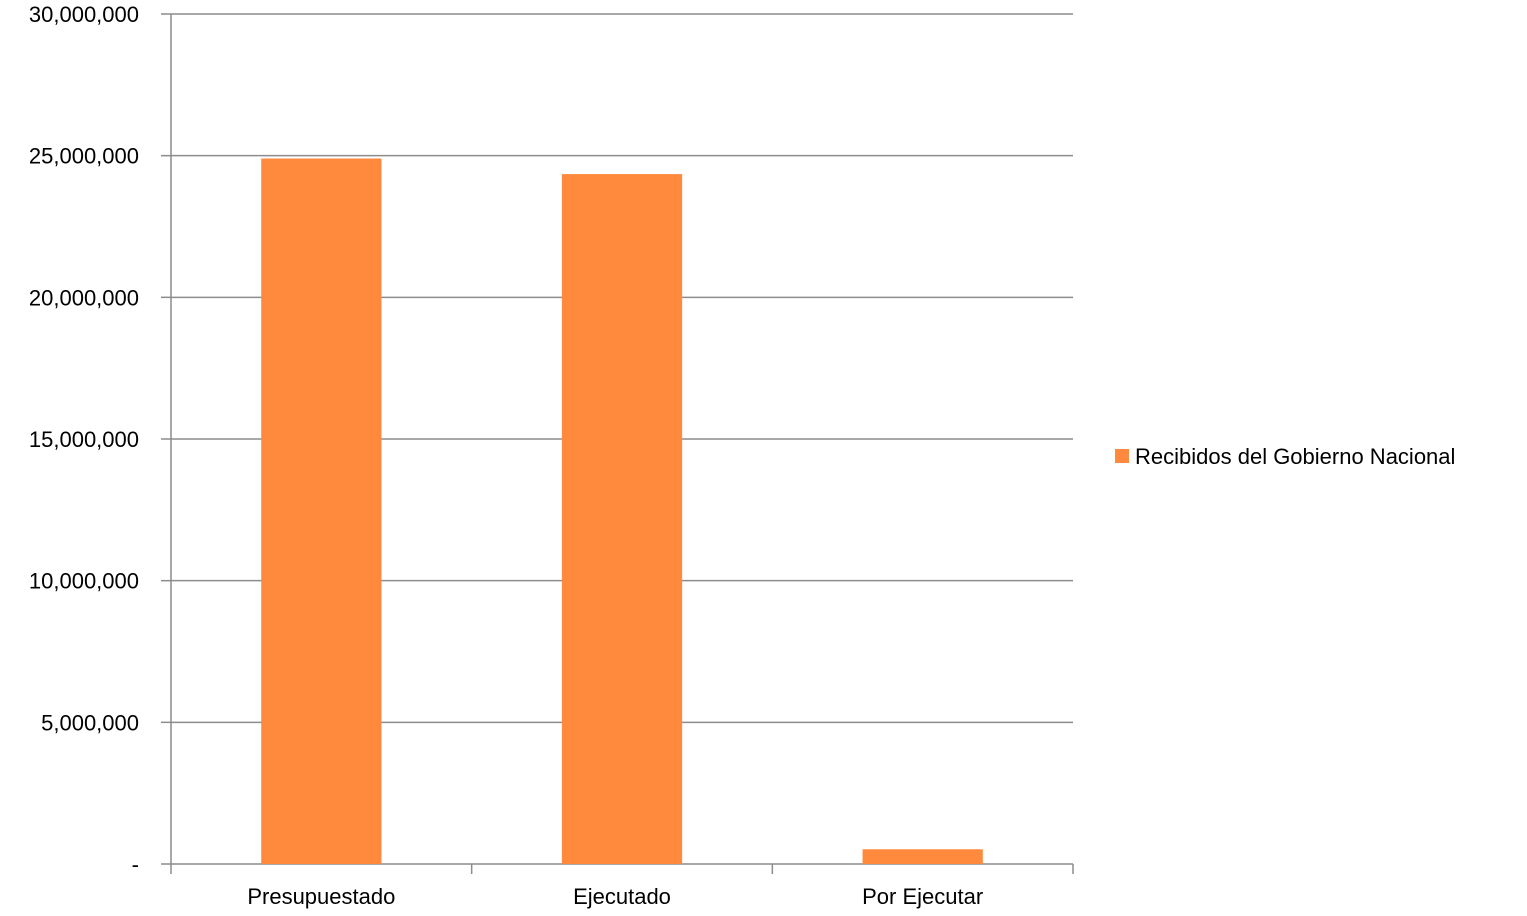  I want to click on x-tick-labels: Presupuestado Ejecutado Por Ejecutar, so click(615, 896).